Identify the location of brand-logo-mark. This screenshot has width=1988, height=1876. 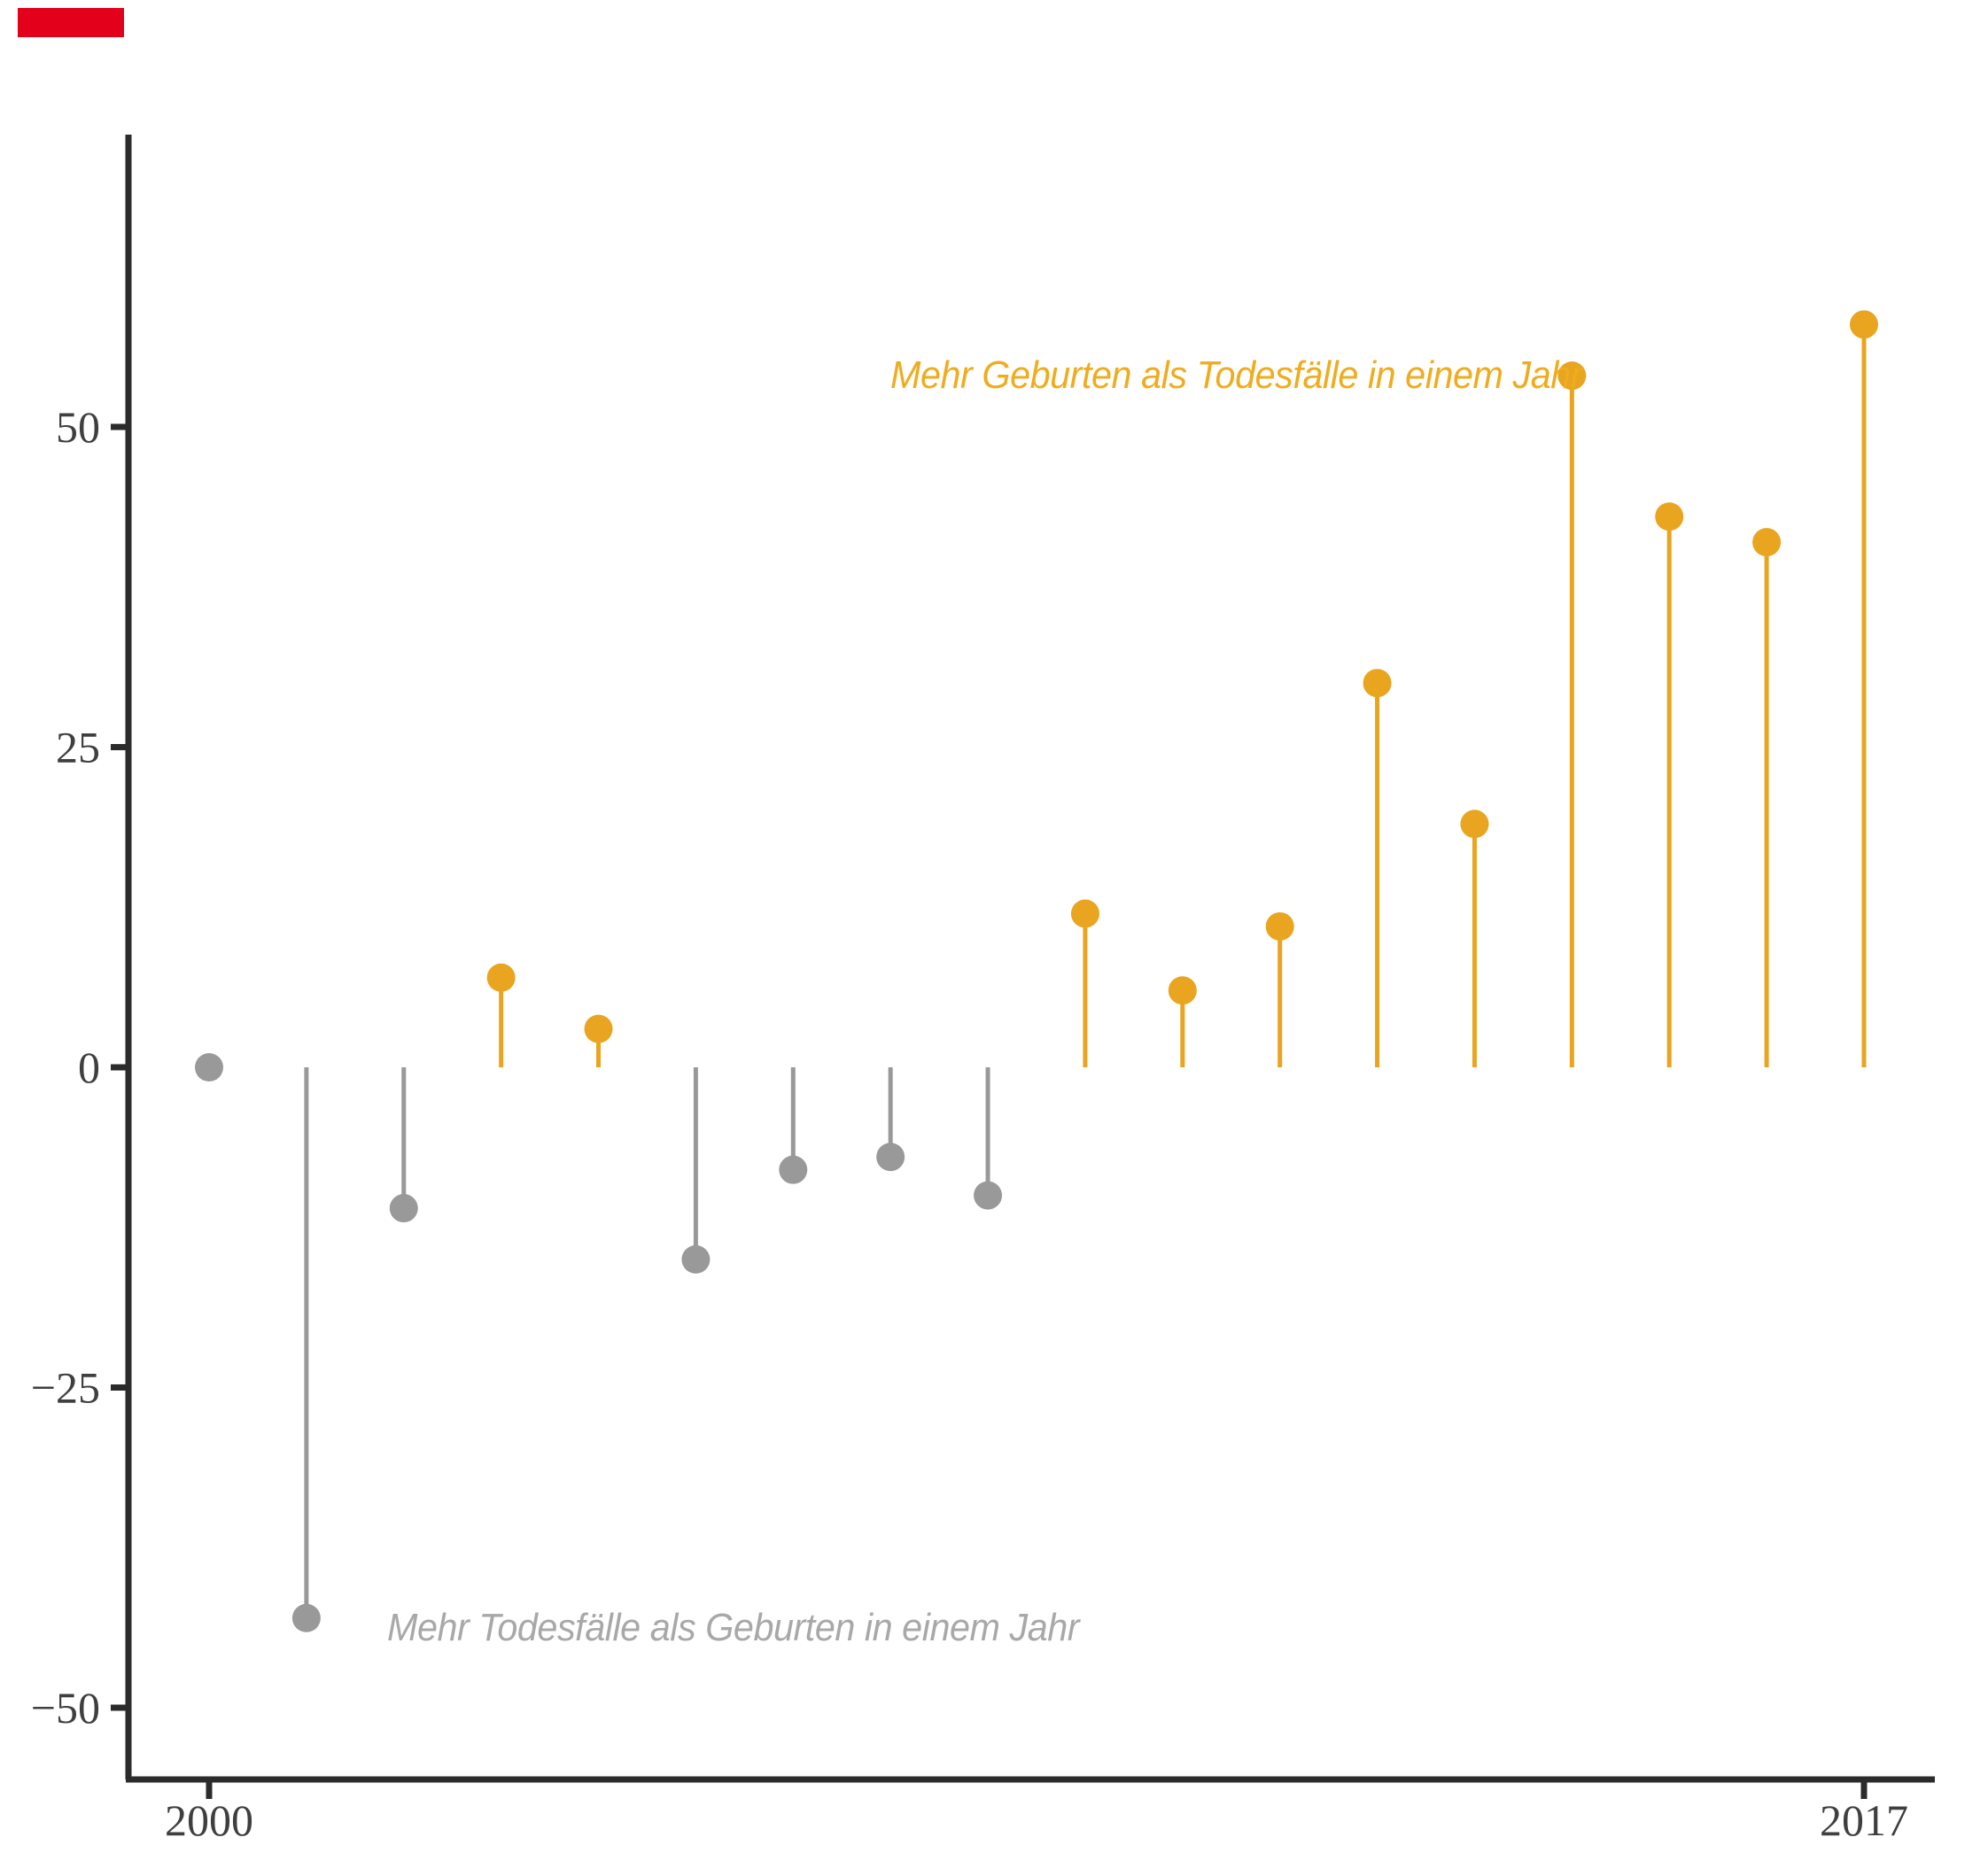
(71, 22).